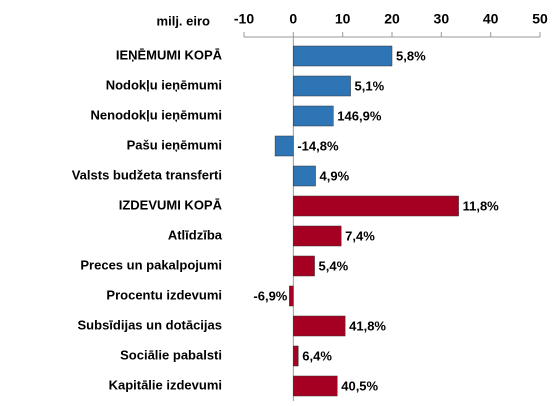 Image resolution: width=555 pixels, height=406 pixels. I want to click on bar-annotation: 11,8%, so click(481, 205).